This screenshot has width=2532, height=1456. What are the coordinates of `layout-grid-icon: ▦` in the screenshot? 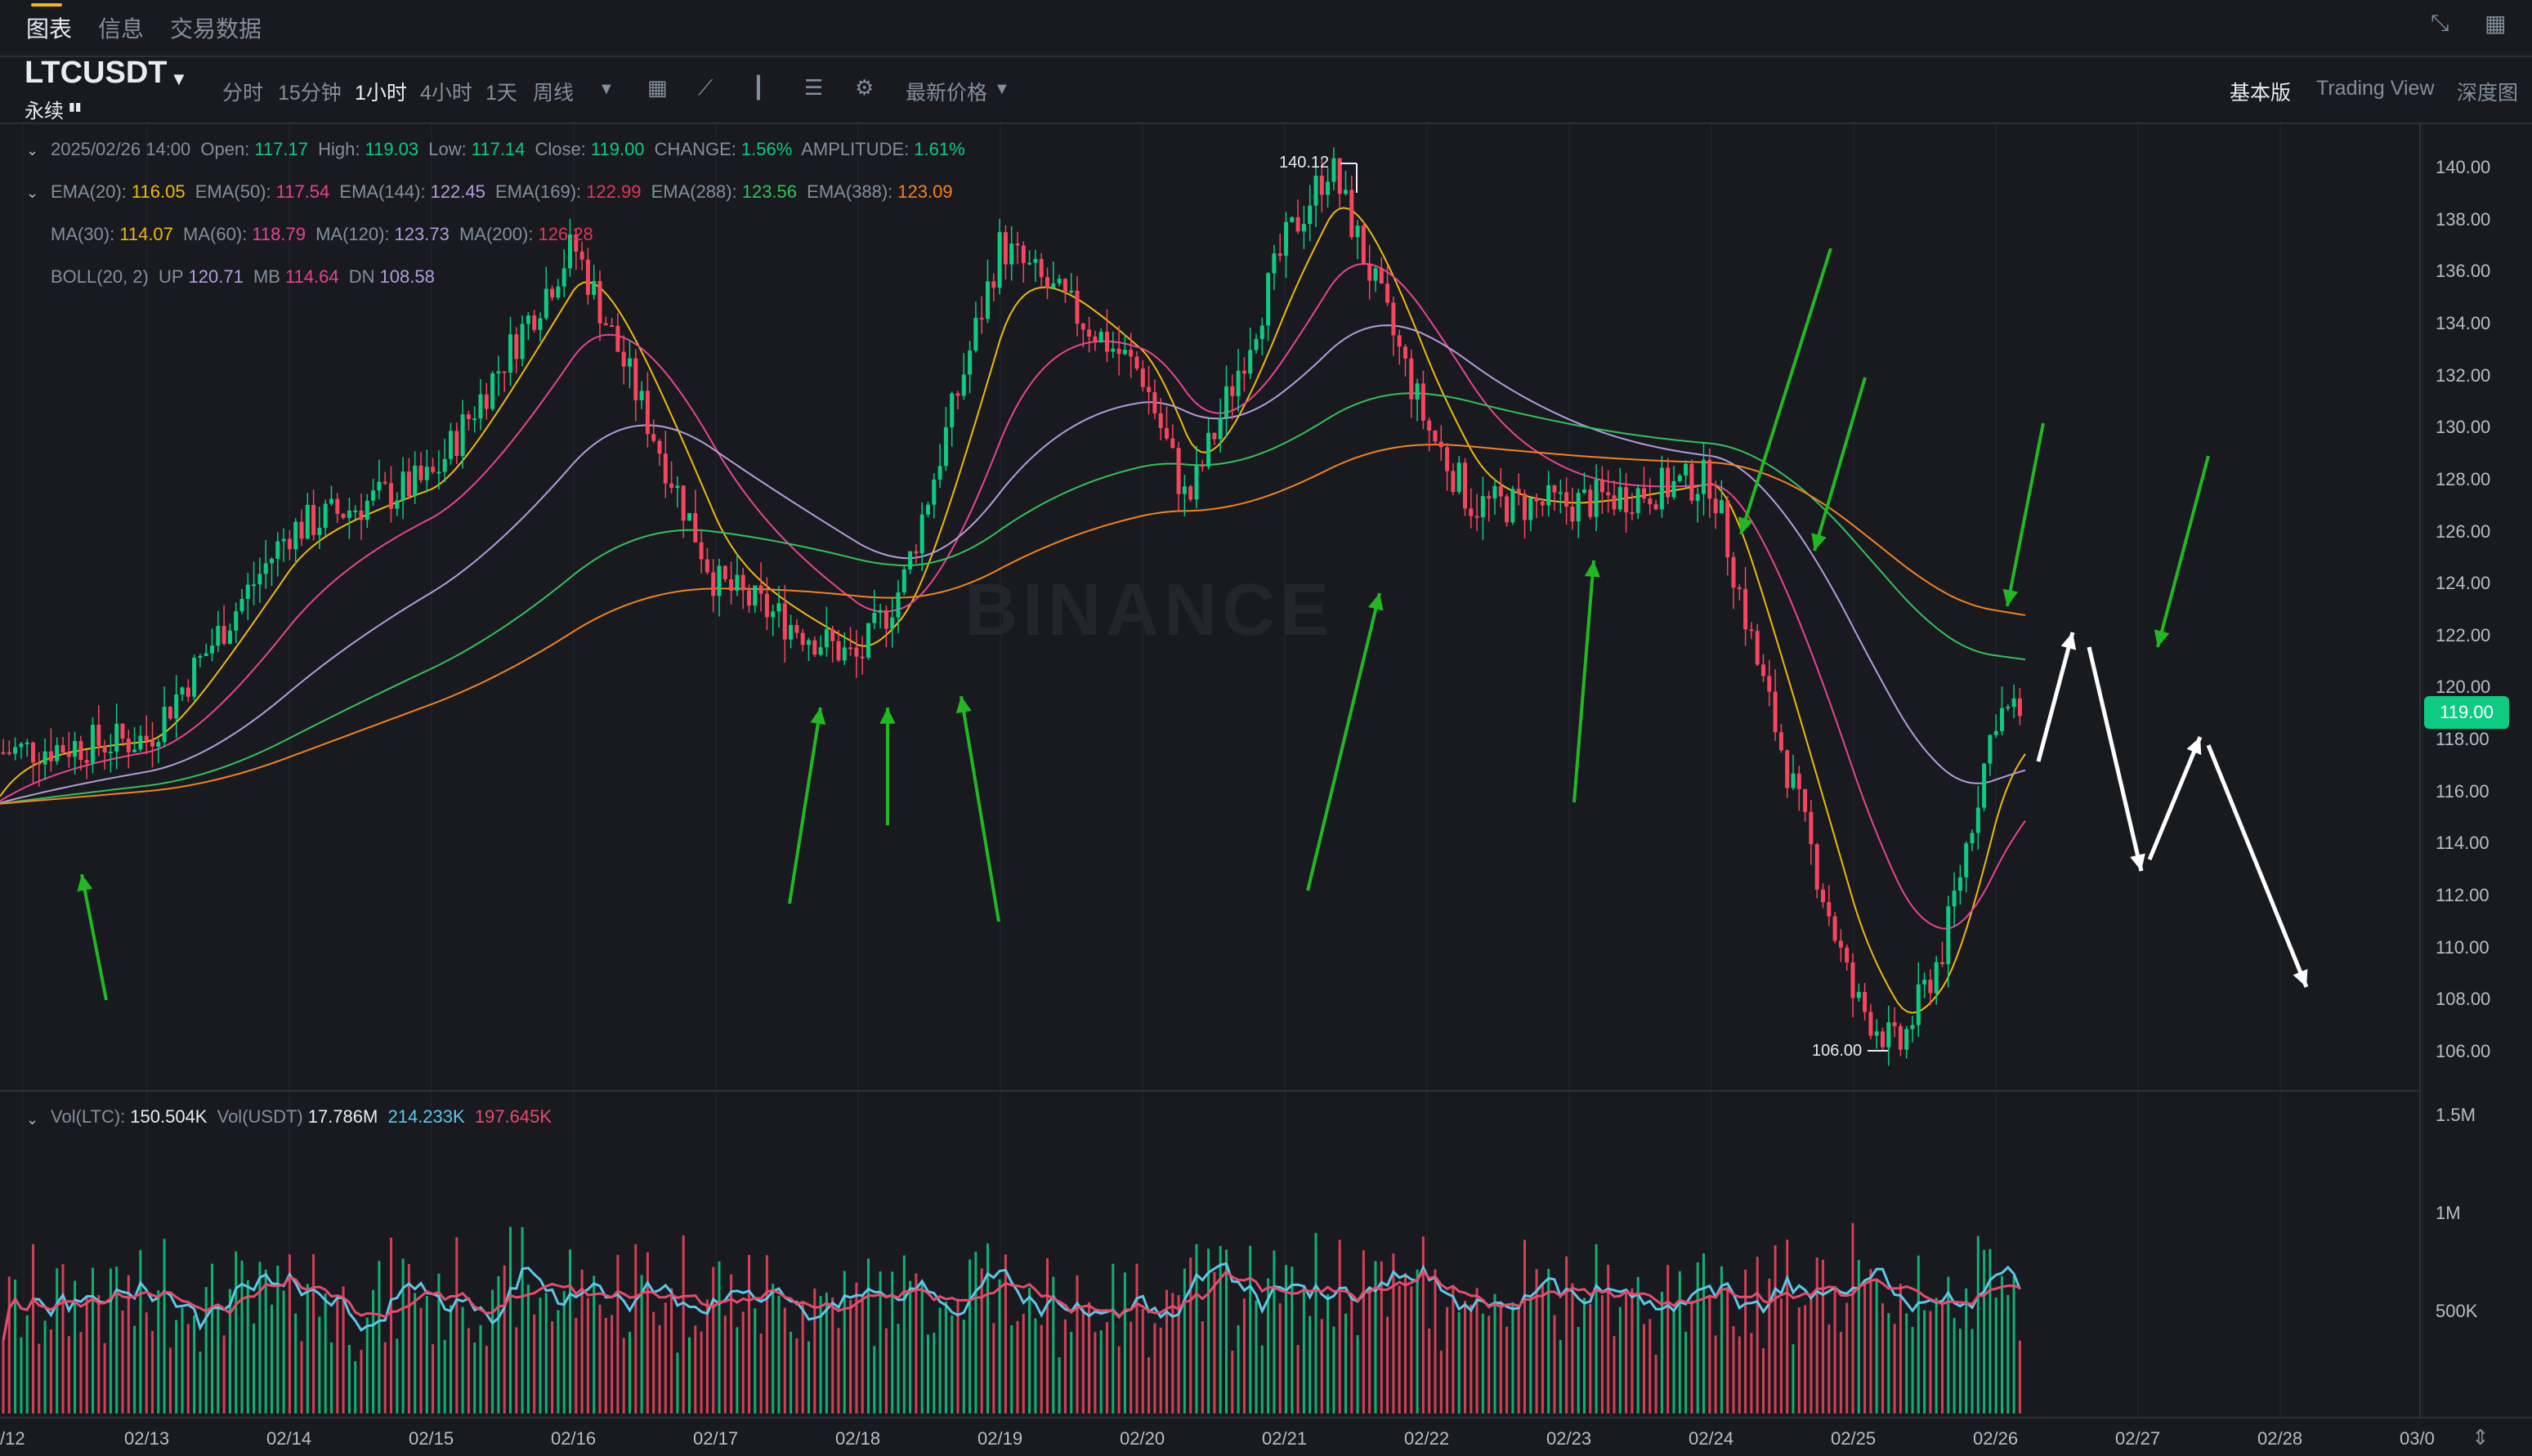 It's located at (2496, 23).